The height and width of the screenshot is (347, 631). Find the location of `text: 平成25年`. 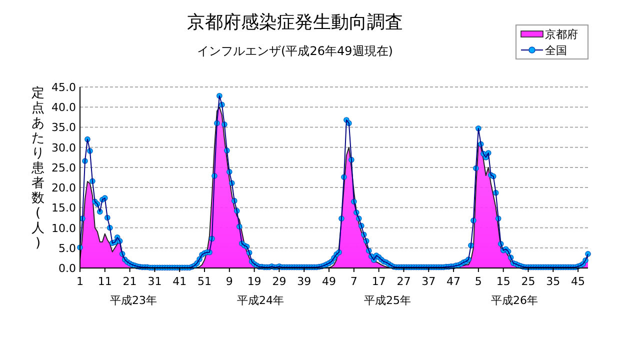

text: 平成25年 is located at coordinates (387, 300).